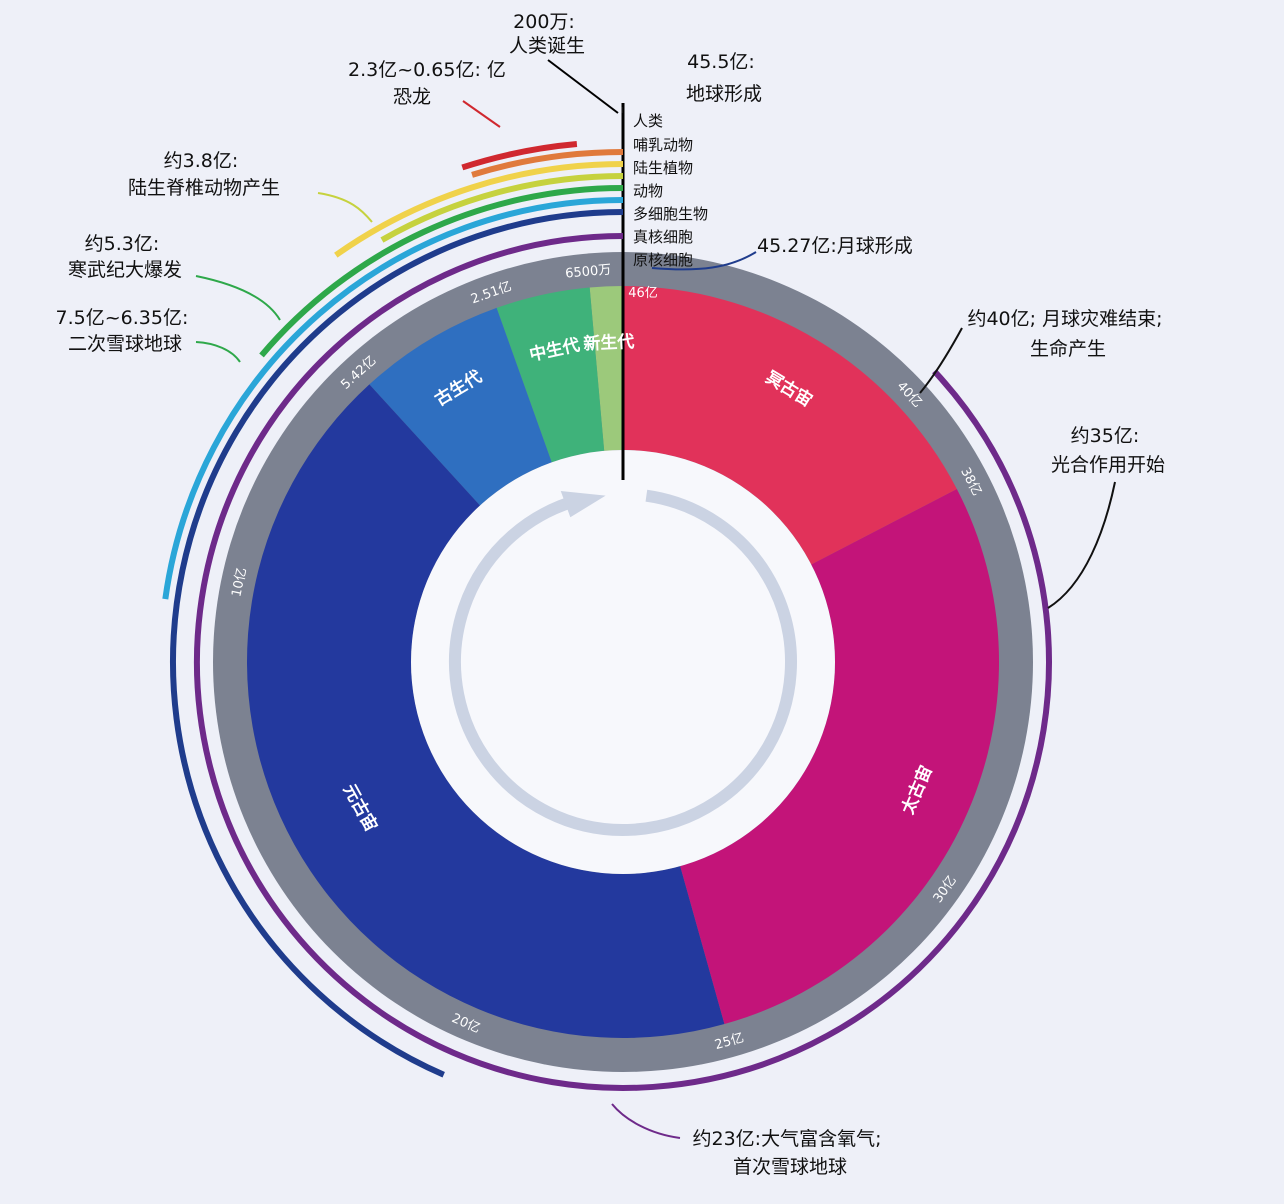 This screenshot has width=1284, height=1204. I want to click on life-legend: 人类 哺乳动物 陆生植物 动物 多细胞生物 真核细胞 原核细胞, so click(670, 190).